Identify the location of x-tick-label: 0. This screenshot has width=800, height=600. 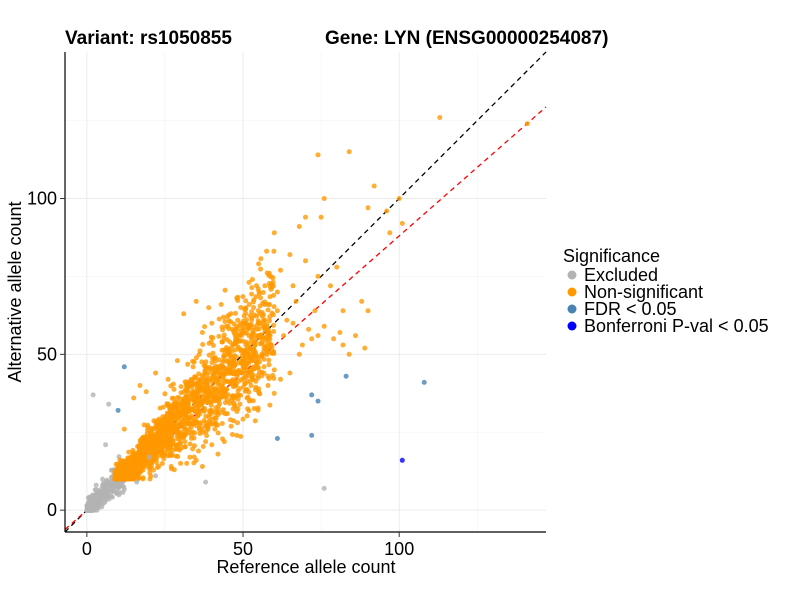
(87, 549).